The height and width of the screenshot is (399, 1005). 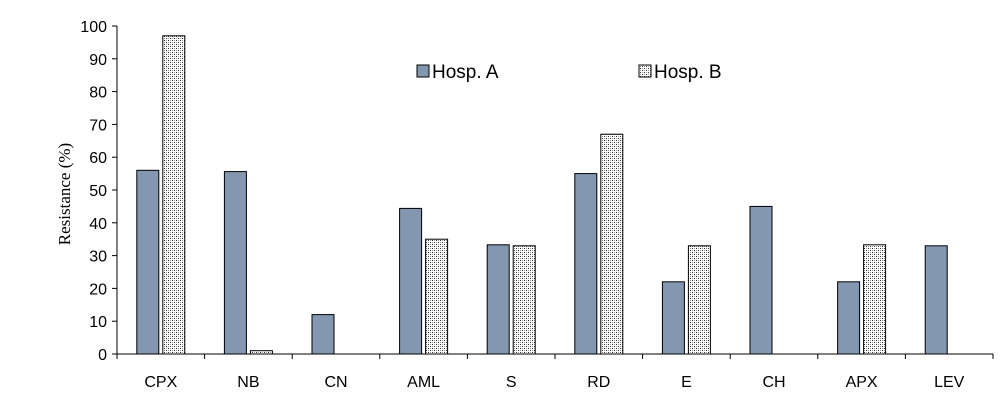 I want to click on x-tick-label-ch: CH, so click(x=773, y=382).